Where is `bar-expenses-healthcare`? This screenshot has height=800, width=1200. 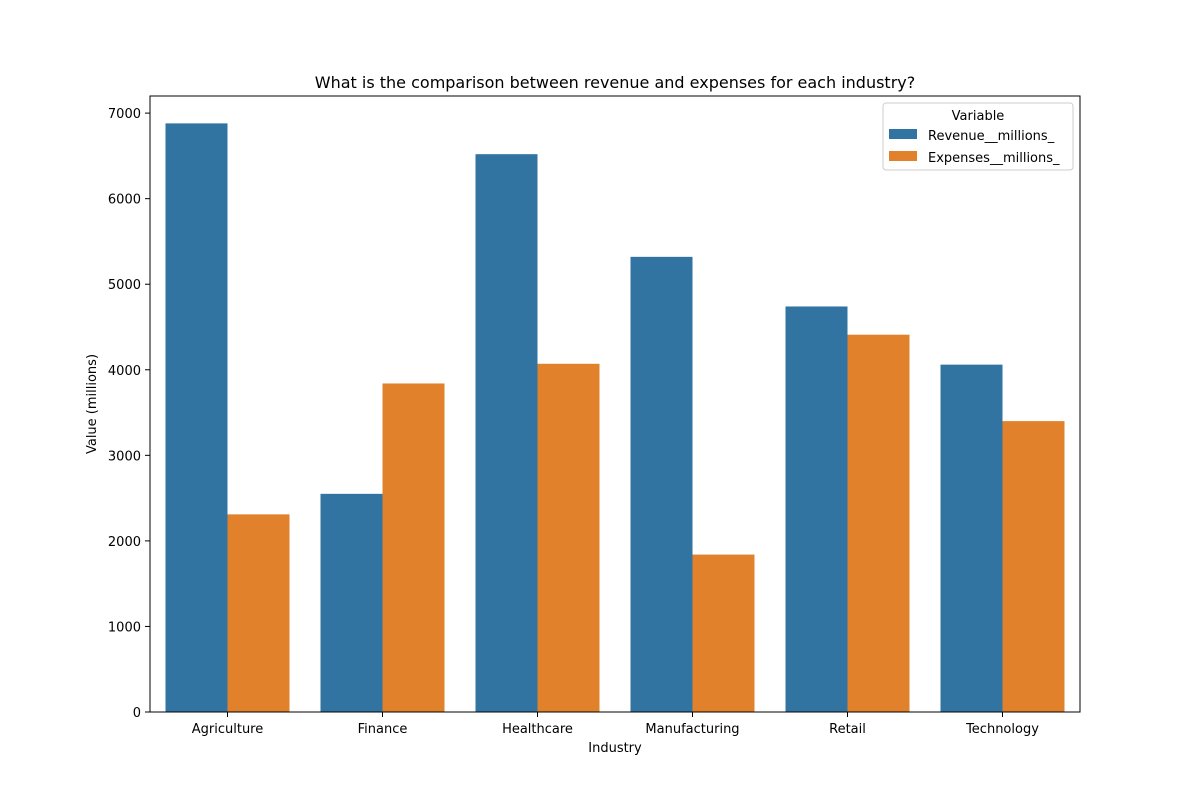 bar-expenses-healthcare is located at coordinates (568, 537).